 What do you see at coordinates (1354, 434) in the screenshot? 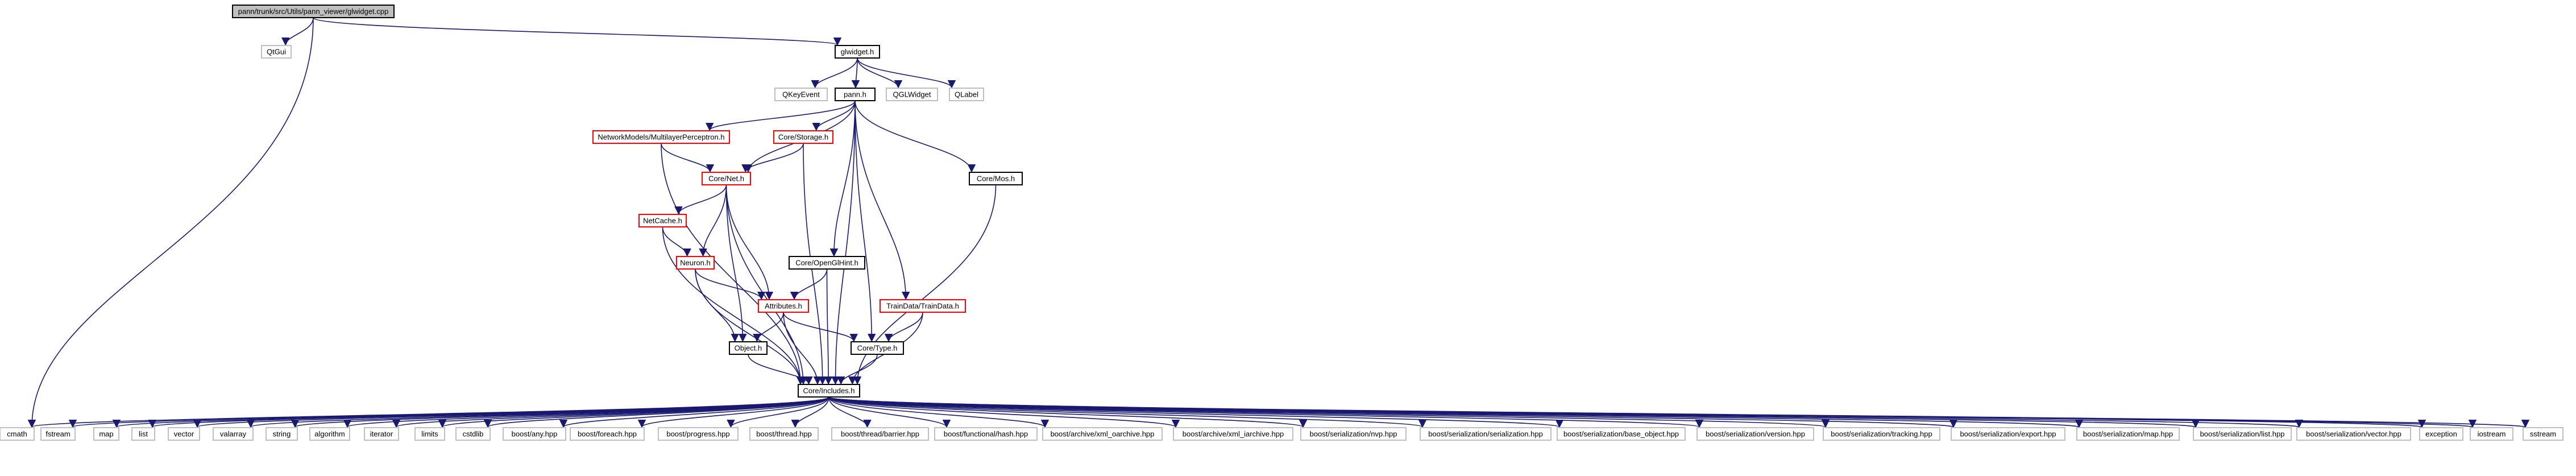
I see `node-box-b_nvp` at bounding box center [1354, 434].